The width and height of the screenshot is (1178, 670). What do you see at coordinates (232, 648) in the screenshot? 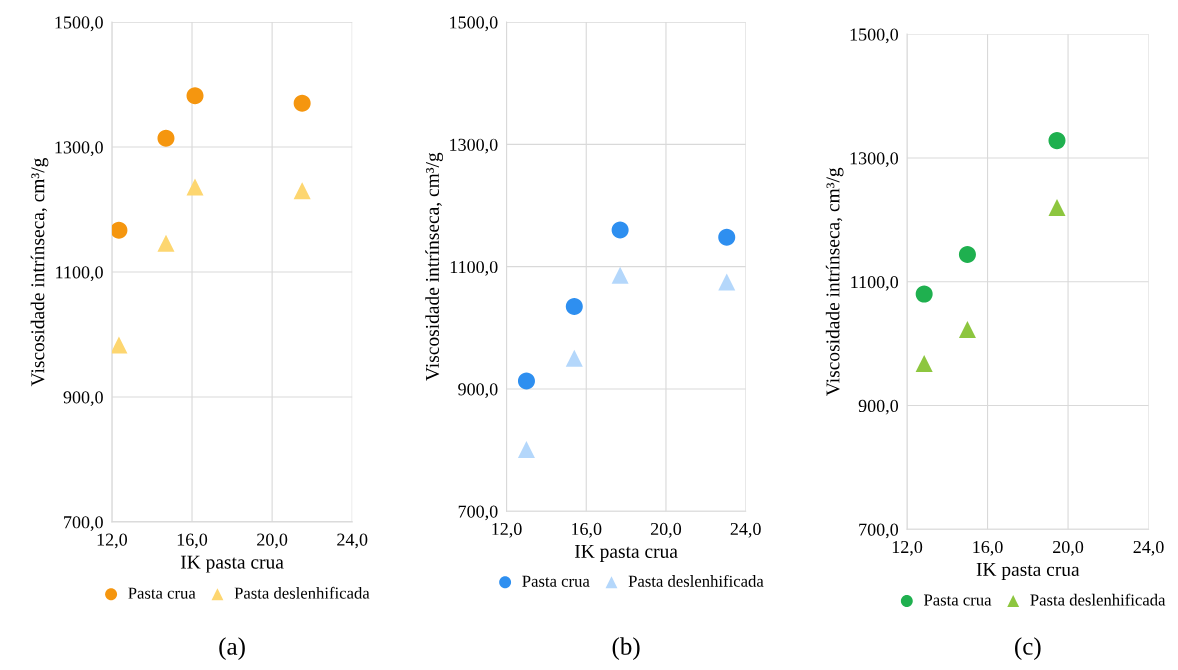
I see `text: (a)` at bounding box center [232, 648].